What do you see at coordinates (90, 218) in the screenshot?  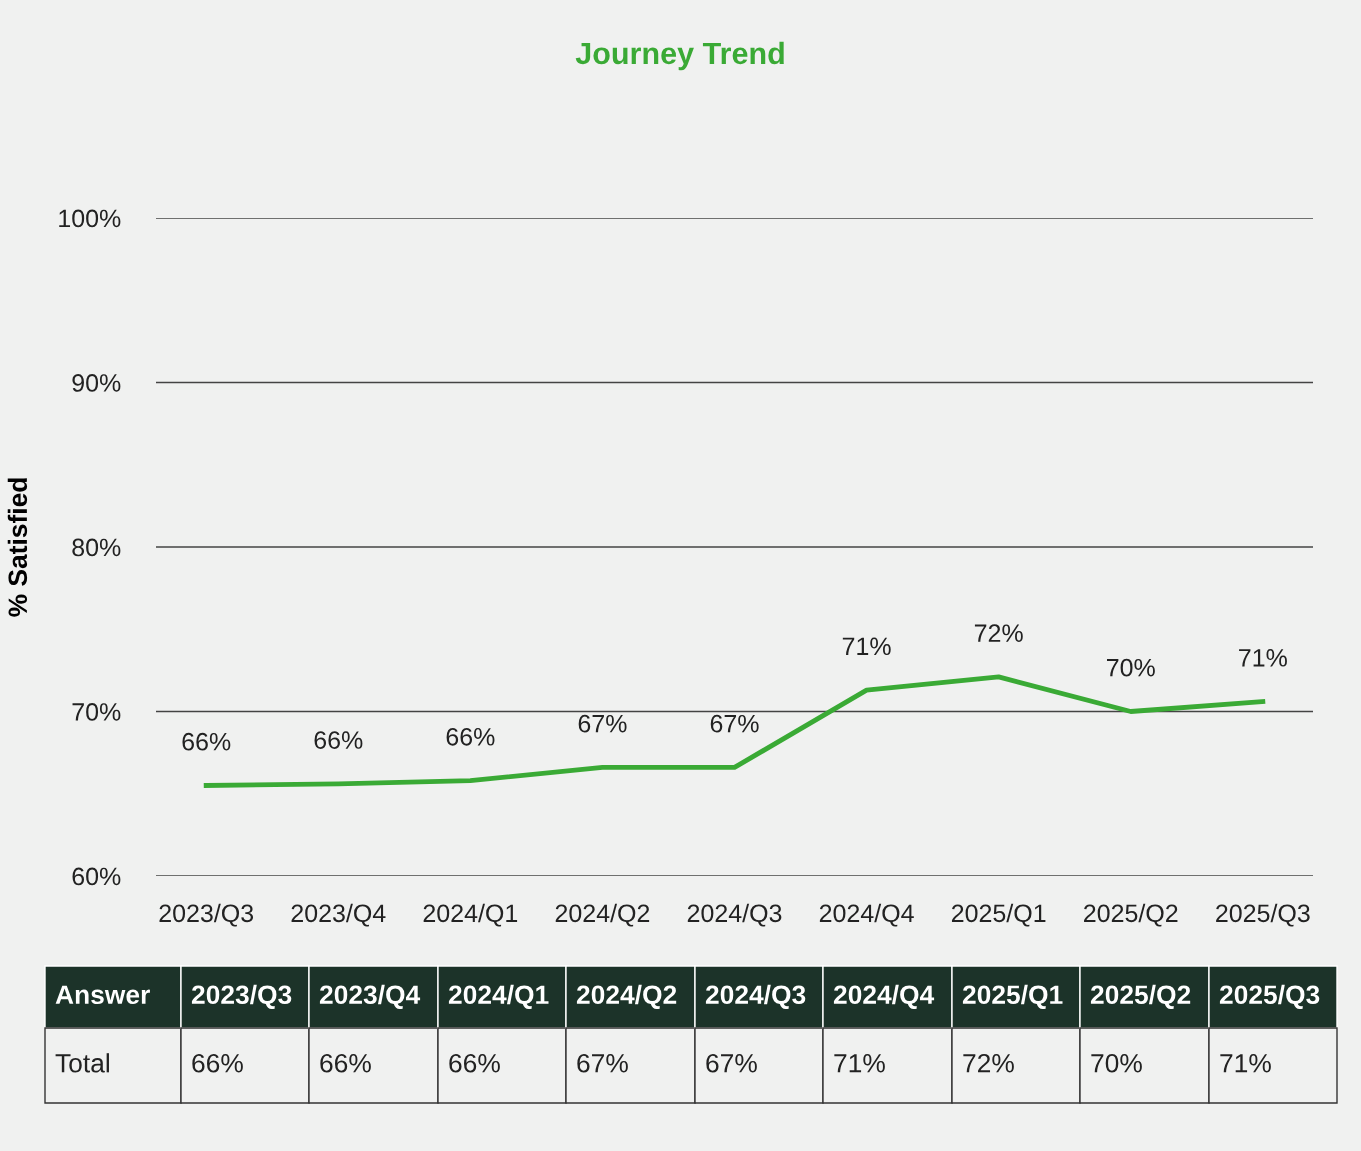 I see `y-tick-label: 100%` at bounding box center [90, 218].